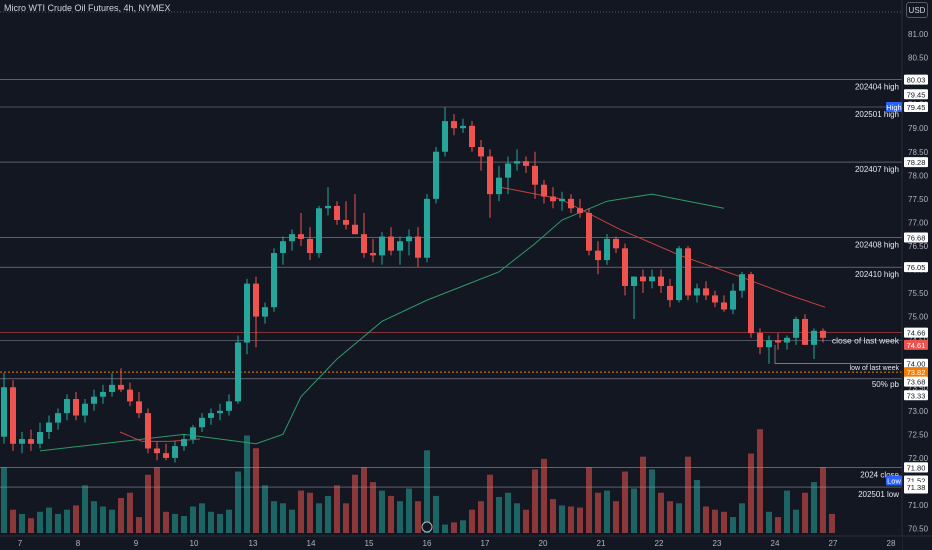 This screenshot has width=932, height=550. Describe the element at coordinates (916, 80) in the screenshot. I see `level-tag-label: 80.03` at that location.